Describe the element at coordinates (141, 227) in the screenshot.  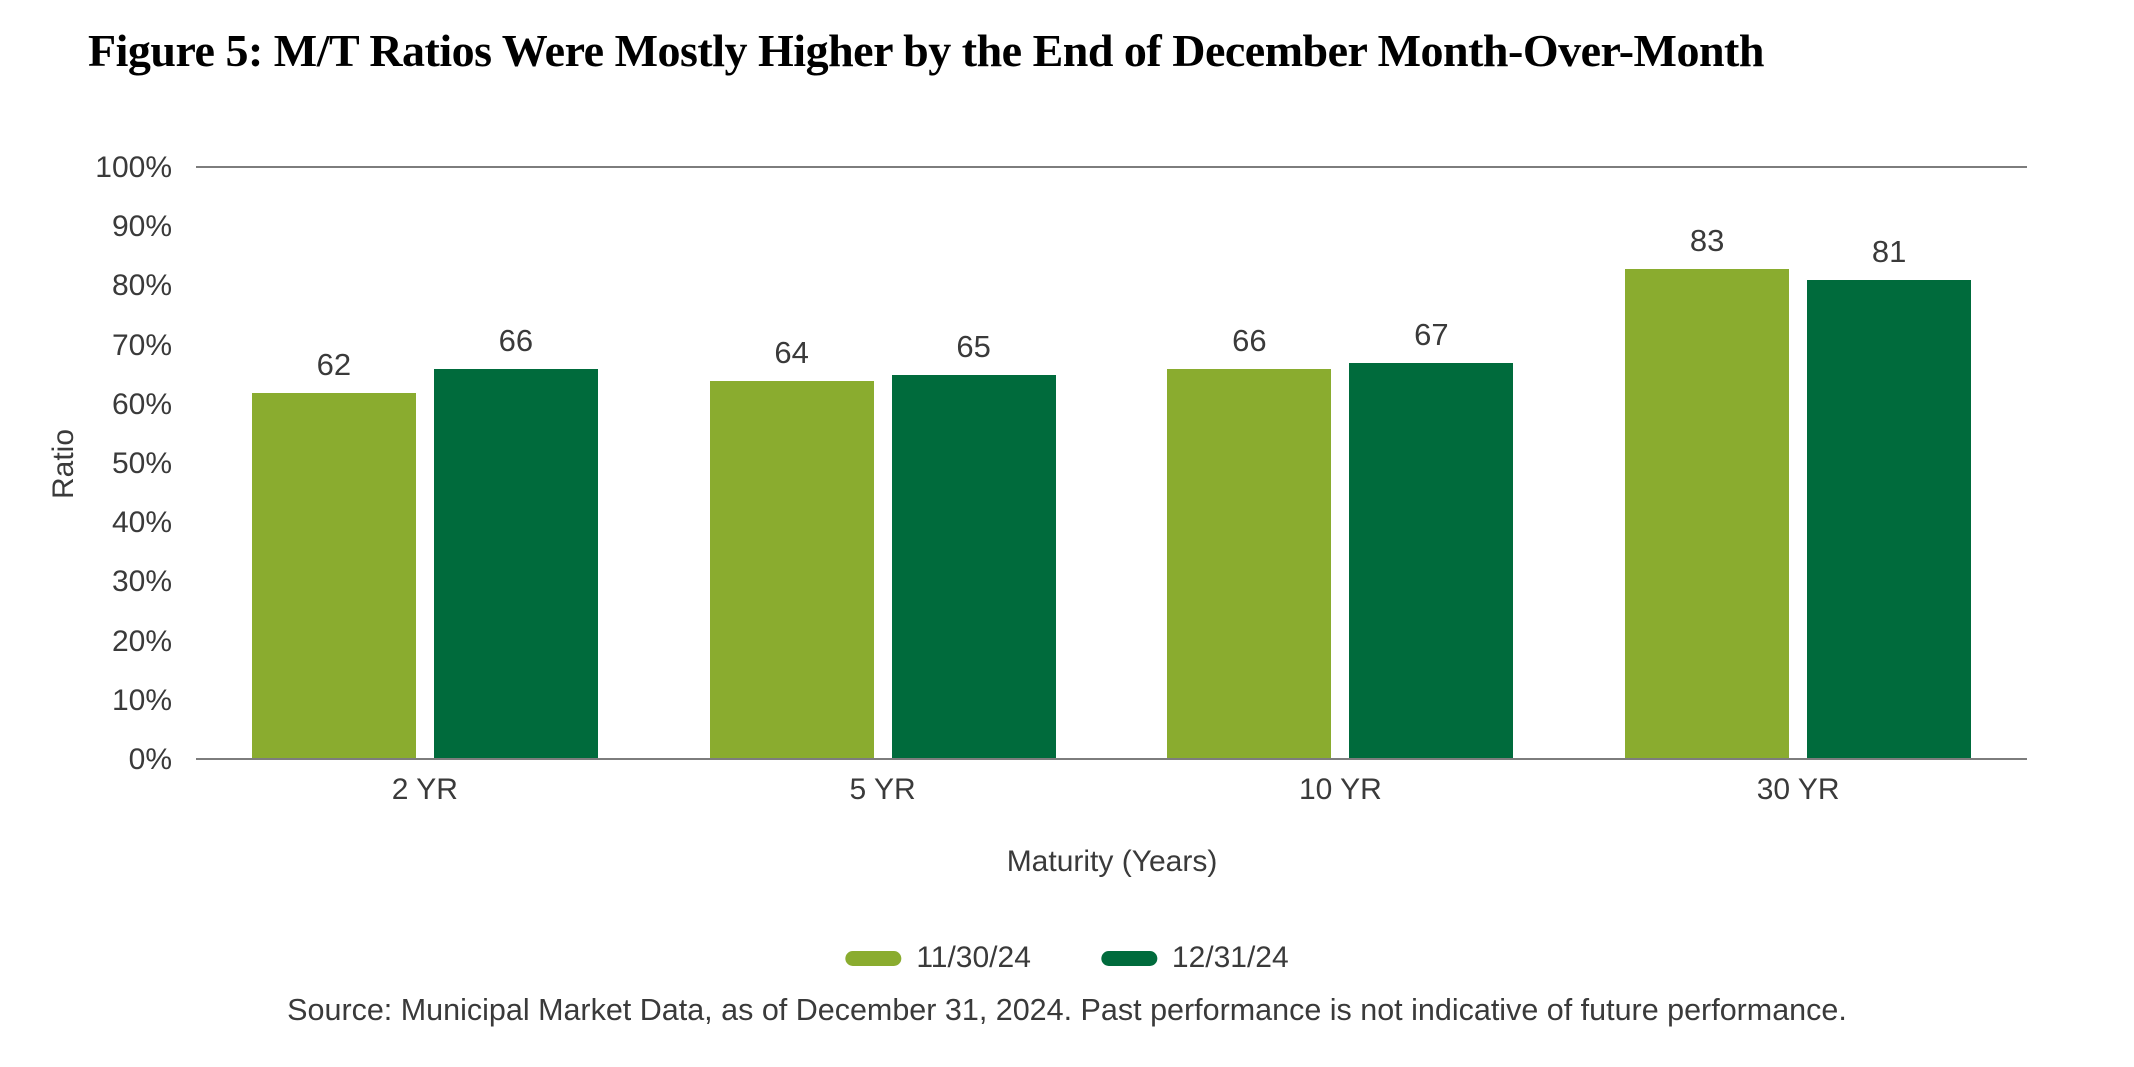
I see `y-tick-label-90: 90%` at that location.